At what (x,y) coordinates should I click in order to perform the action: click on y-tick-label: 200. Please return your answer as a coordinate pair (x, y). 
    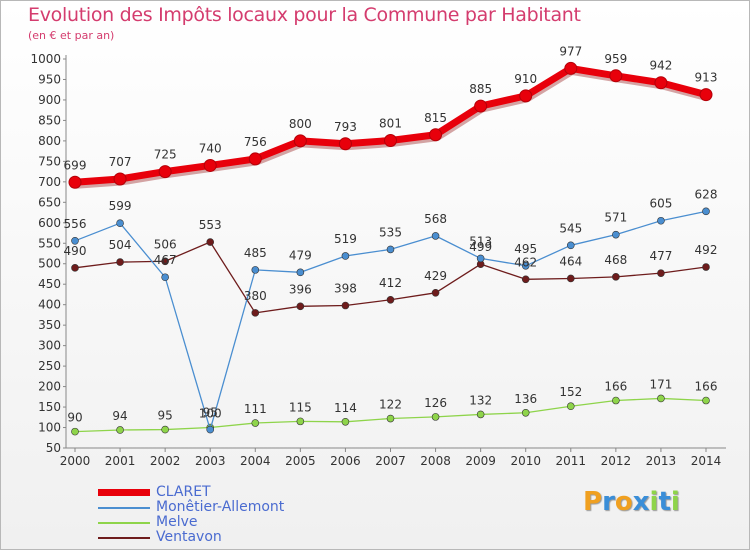
    Looking at the image, I should click on (49, 387).